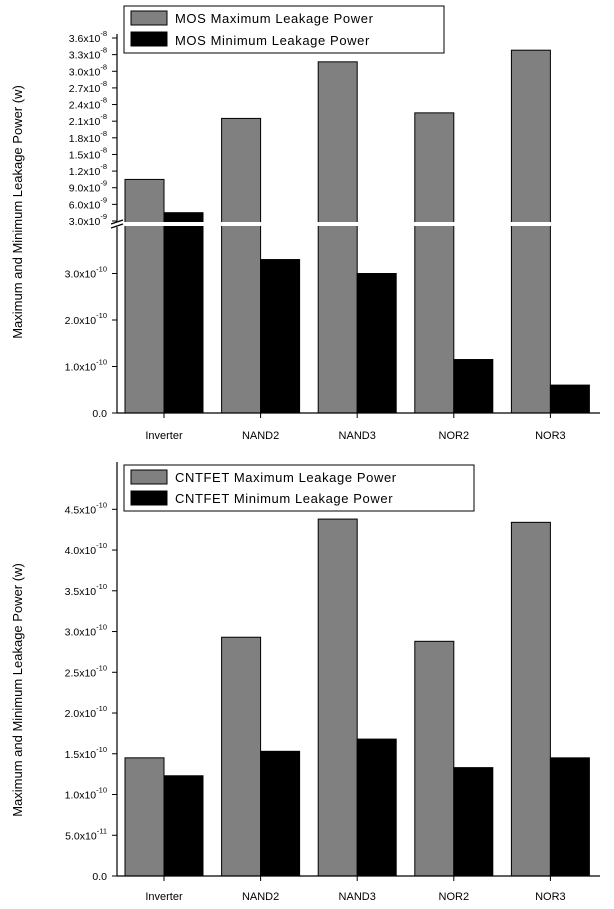 Image resolution: width=614 pixels, height=909 pixels. What do you see at coordinates (473, 822) in the screenshot?
I see `cntfet-bar-nor2-min` at bounding box center [473, 822].